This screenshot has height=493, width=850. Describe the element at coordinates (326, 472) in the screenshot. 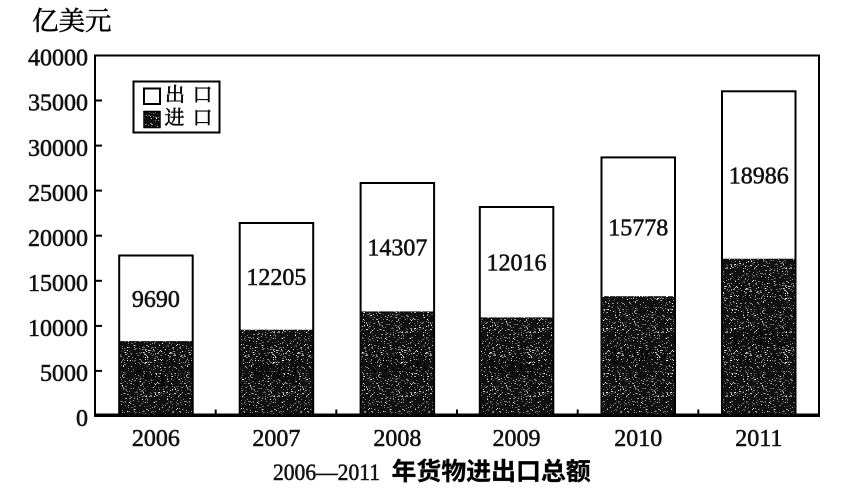

I see `svg-text: 2006—2011` at that location.